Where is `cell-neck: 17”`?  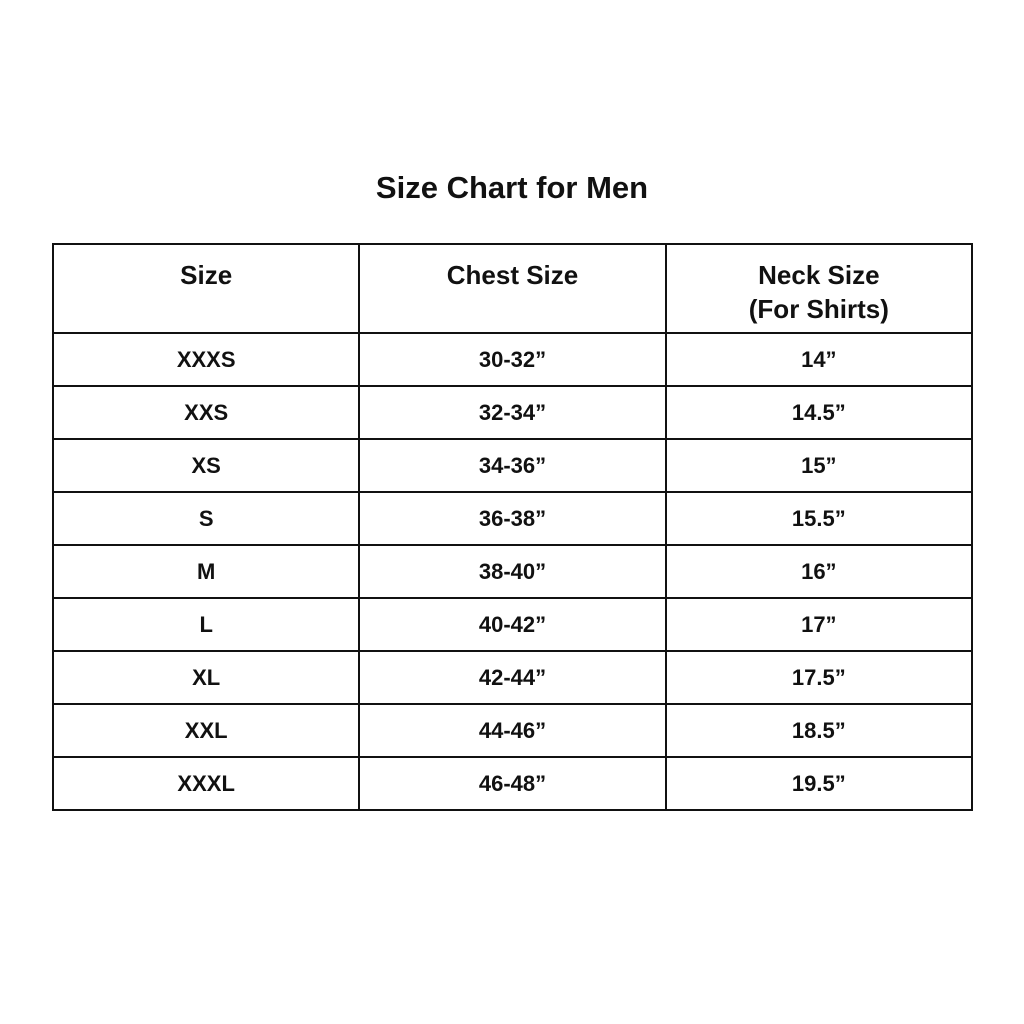
cell-neck: 17” is located at coordinates (819, 624).